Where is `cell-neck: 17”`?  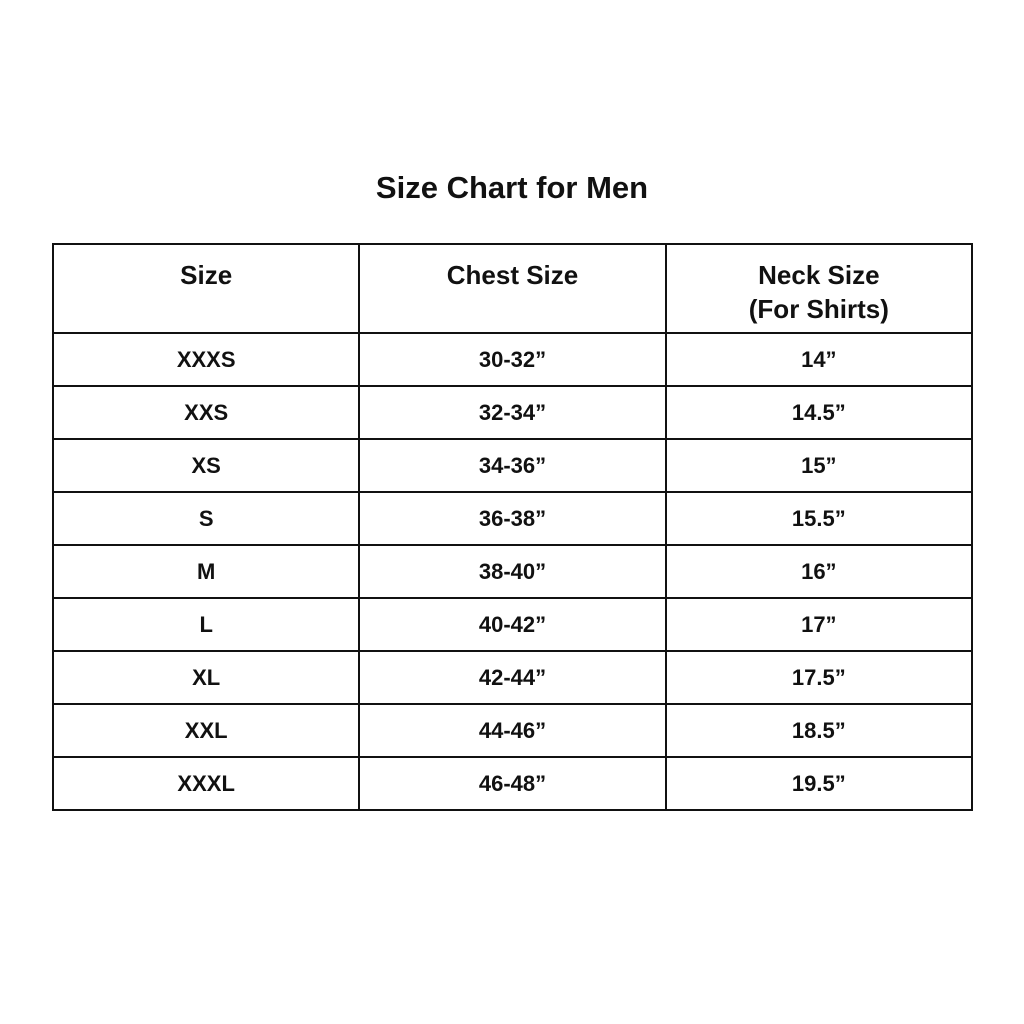
cell-neck: 17” is located at coordinates (819, 624).